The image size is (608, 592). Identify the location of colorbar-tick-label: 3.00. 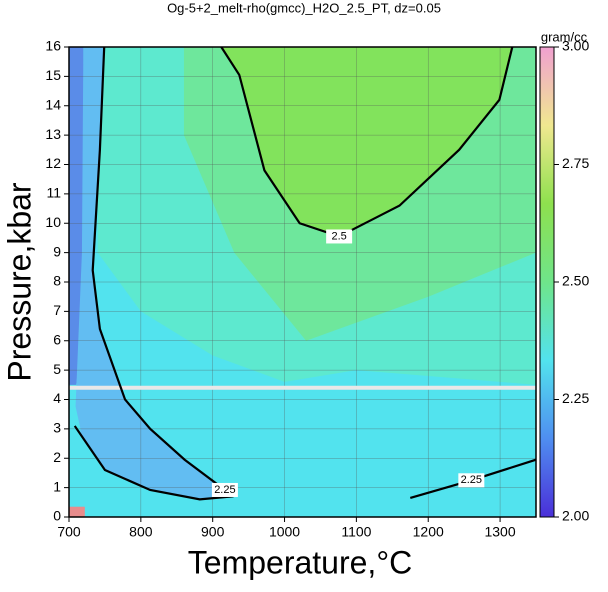
(575, 46).